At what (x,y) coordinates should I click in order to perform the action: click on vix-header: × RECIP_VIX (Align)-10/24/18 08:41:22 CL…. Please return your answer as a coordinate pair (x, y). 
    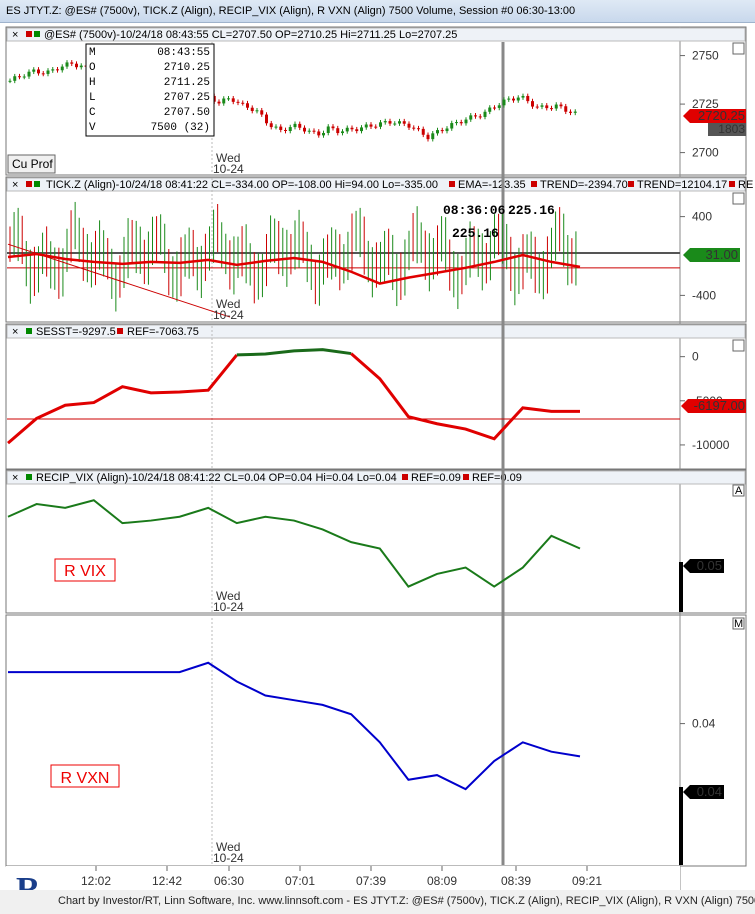
    Looking at the image, I should click on (376, 477).